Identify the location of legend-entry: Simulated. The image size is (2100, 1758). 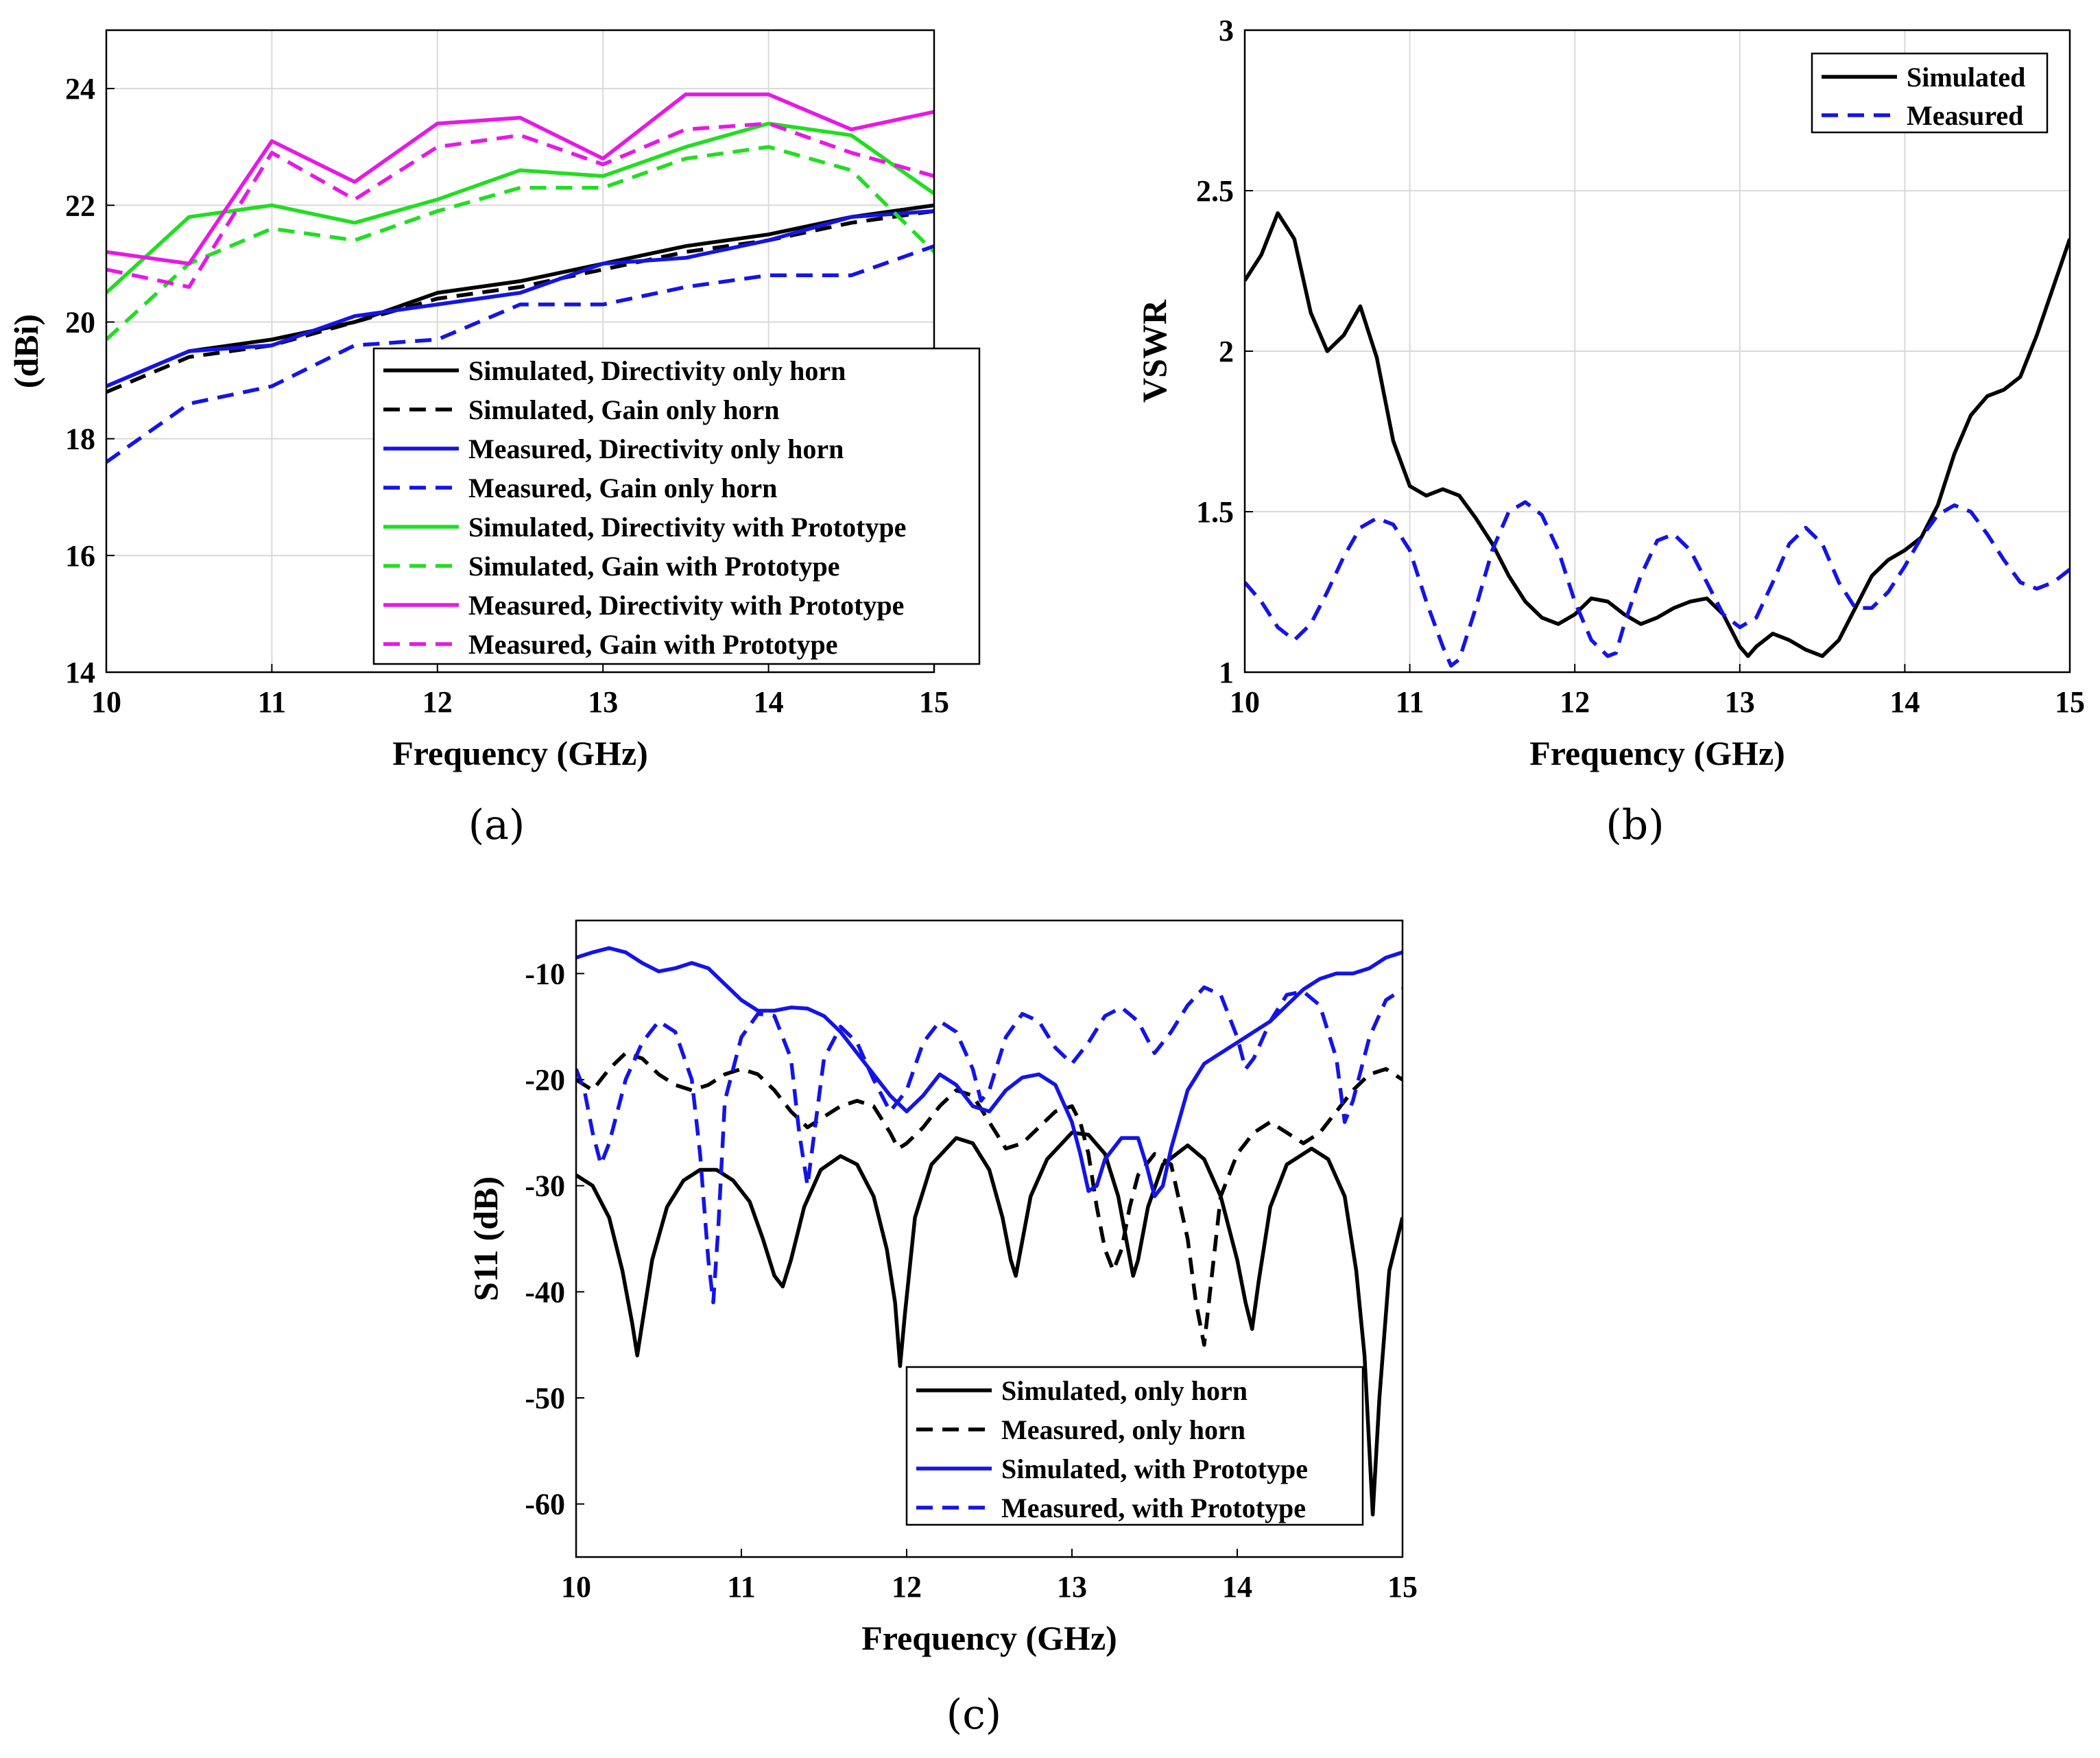
(1966, 77).